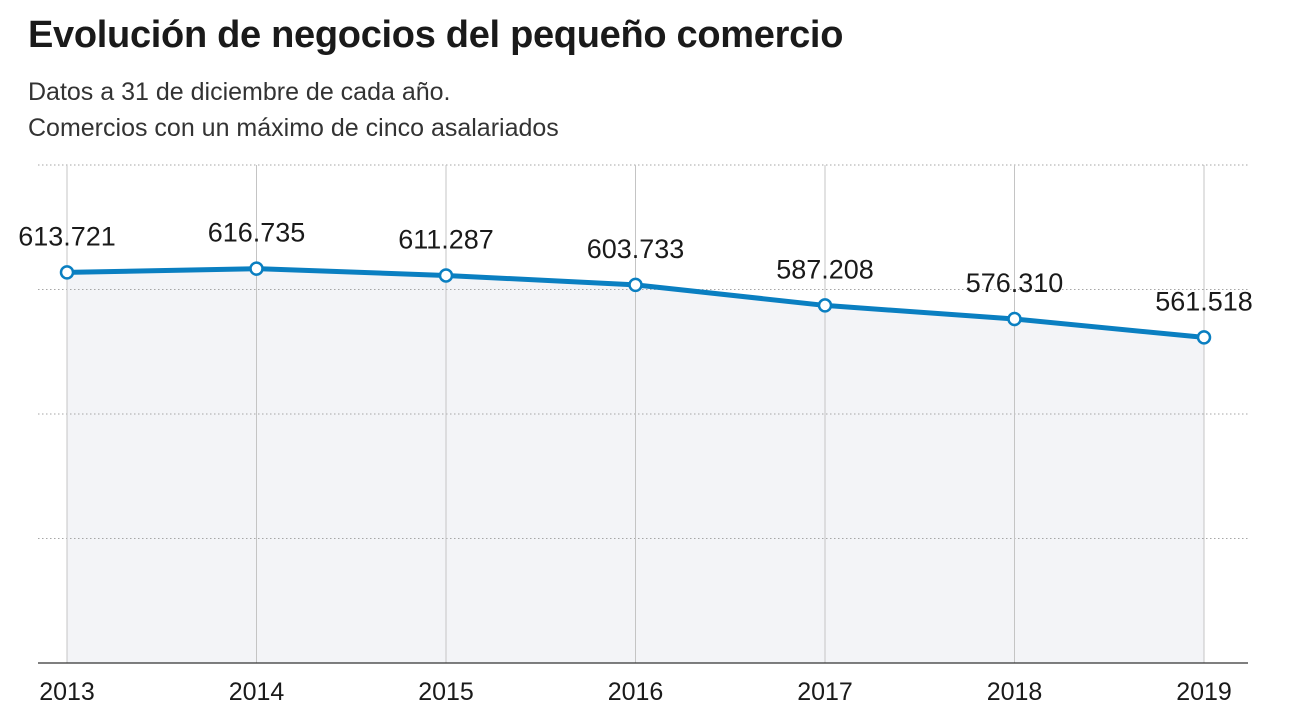 Image resolution: width=1292 pixels, height=728 pixels. I want to click on data-label: 561.518, so click(1204, 301).